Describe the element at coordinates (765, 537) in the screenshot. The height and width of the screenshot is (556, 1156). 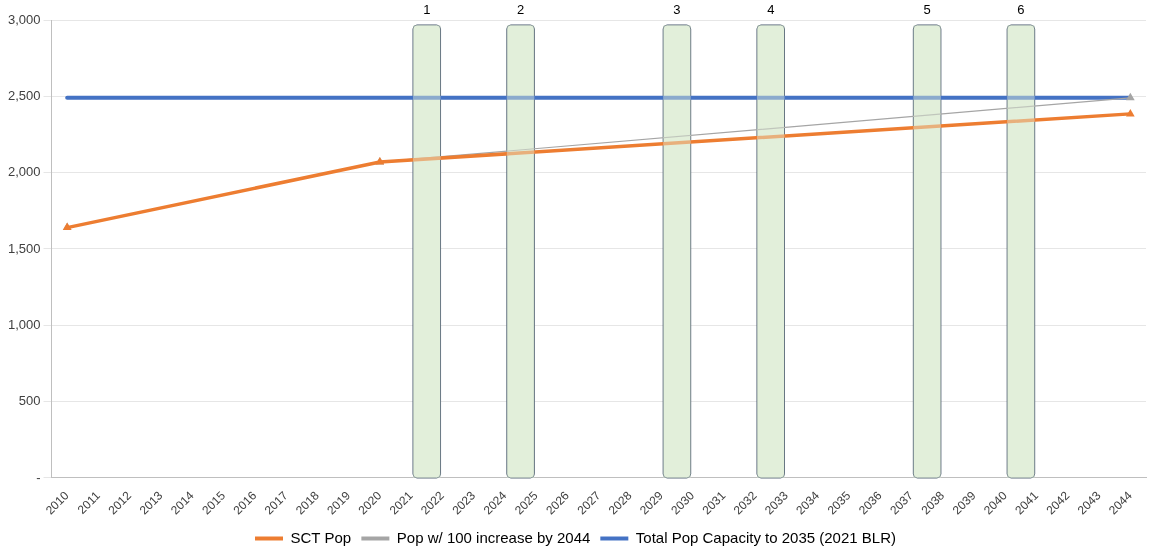
I see `legend-label: Total Pop Capacity to 2035 (2021 BLR)` at that location.